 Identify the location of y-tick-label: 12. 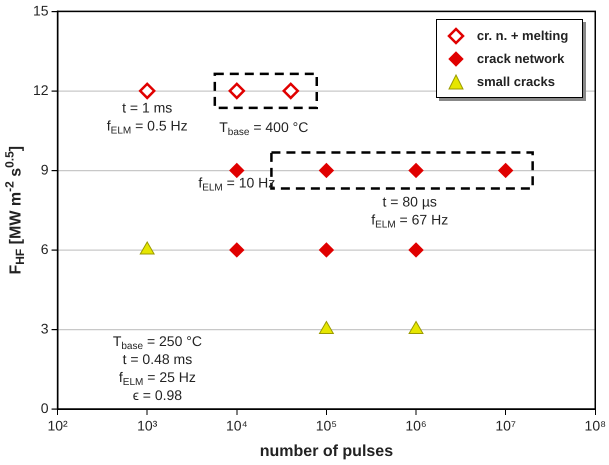
(40, 90).